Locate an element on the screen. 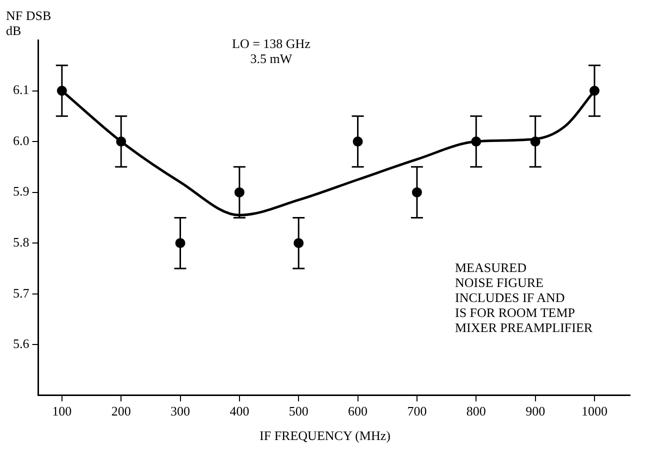 The width and height of the screenshot is (650, 453). x-axis-title: IF FREQUENCY (MHz) is located at coordinates (325, 436).